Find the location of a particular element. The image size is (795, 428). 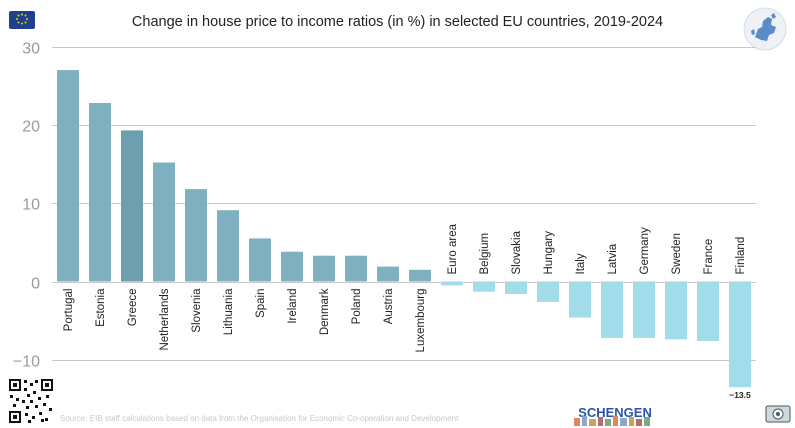

category-label: Portugal is located at coordinates (69, 310).